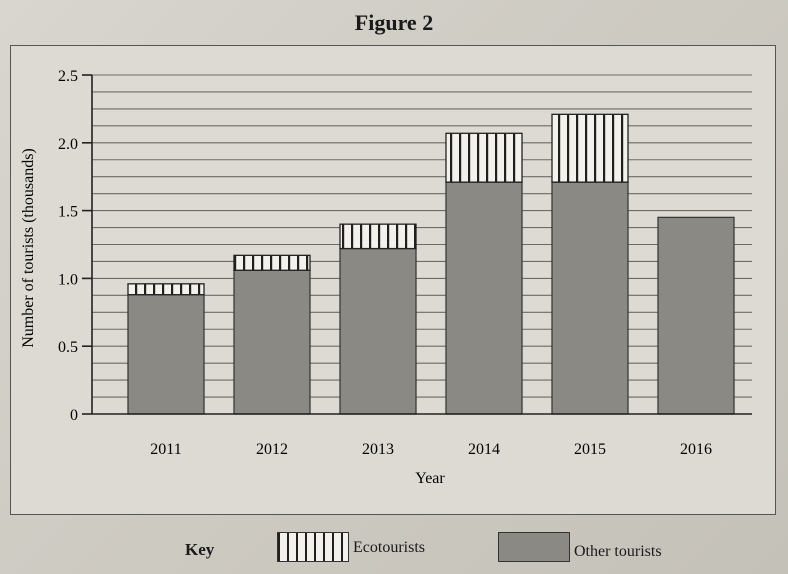  I want to click on bar-other-tourists-2011, so click(166, 354).